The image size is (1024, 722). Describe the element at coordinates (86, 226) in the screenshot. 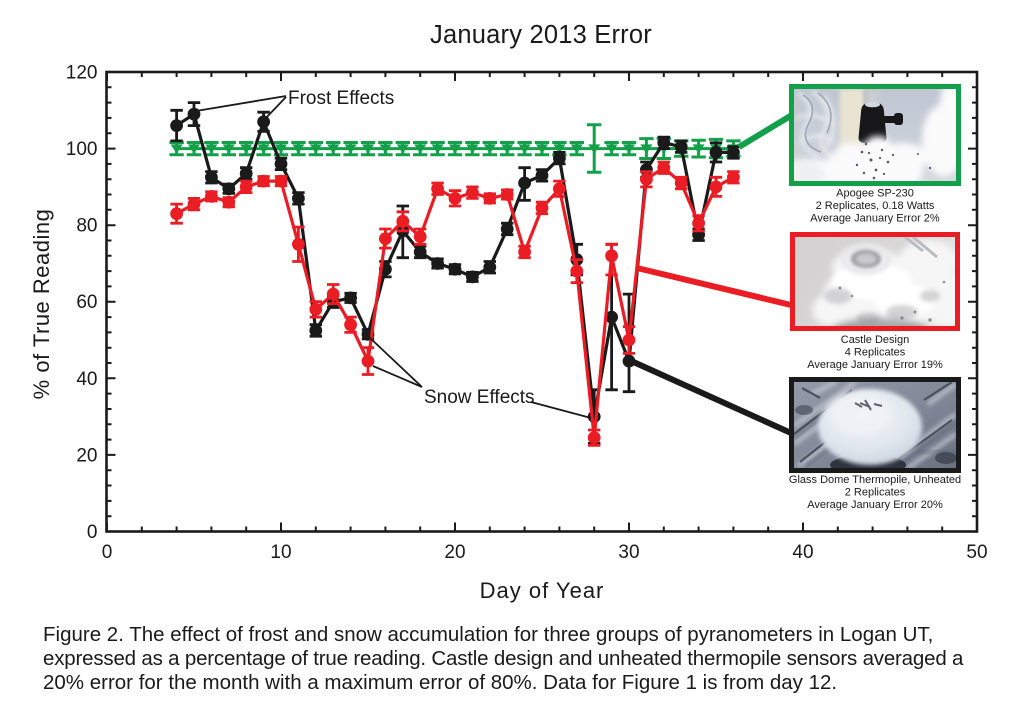

I see `svg-text: 80` at that location.